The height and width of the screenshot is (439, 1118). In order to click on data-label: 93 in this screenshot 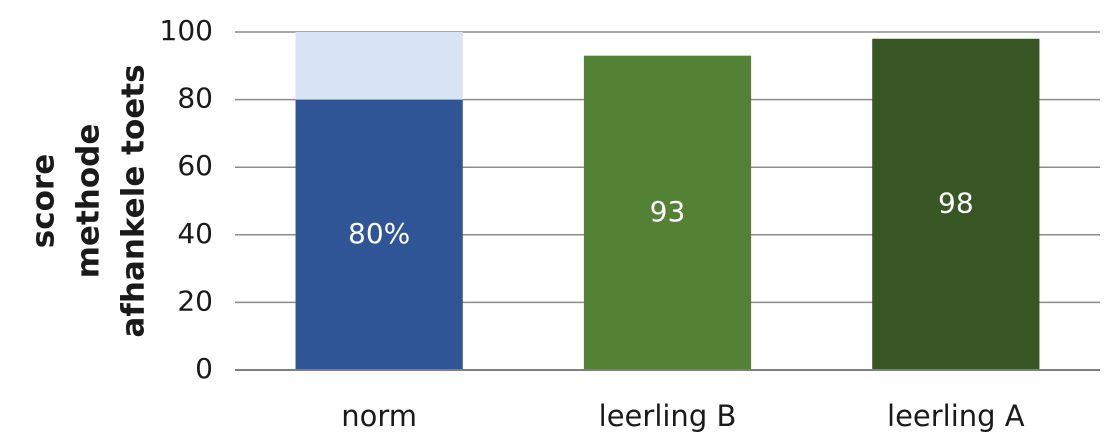, I will do `click(668, 211)`.